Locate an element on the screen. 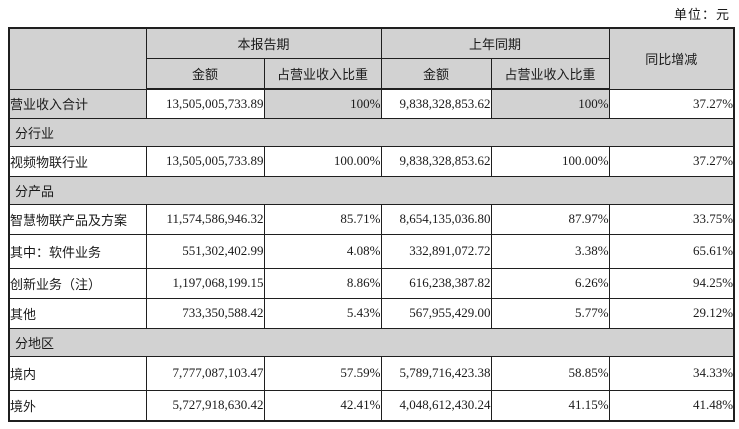 Image resolution: width=739 pixels, height=429 pixels. prior-amount: 4,048,612,430.24 is located at coordinates (436, 405).